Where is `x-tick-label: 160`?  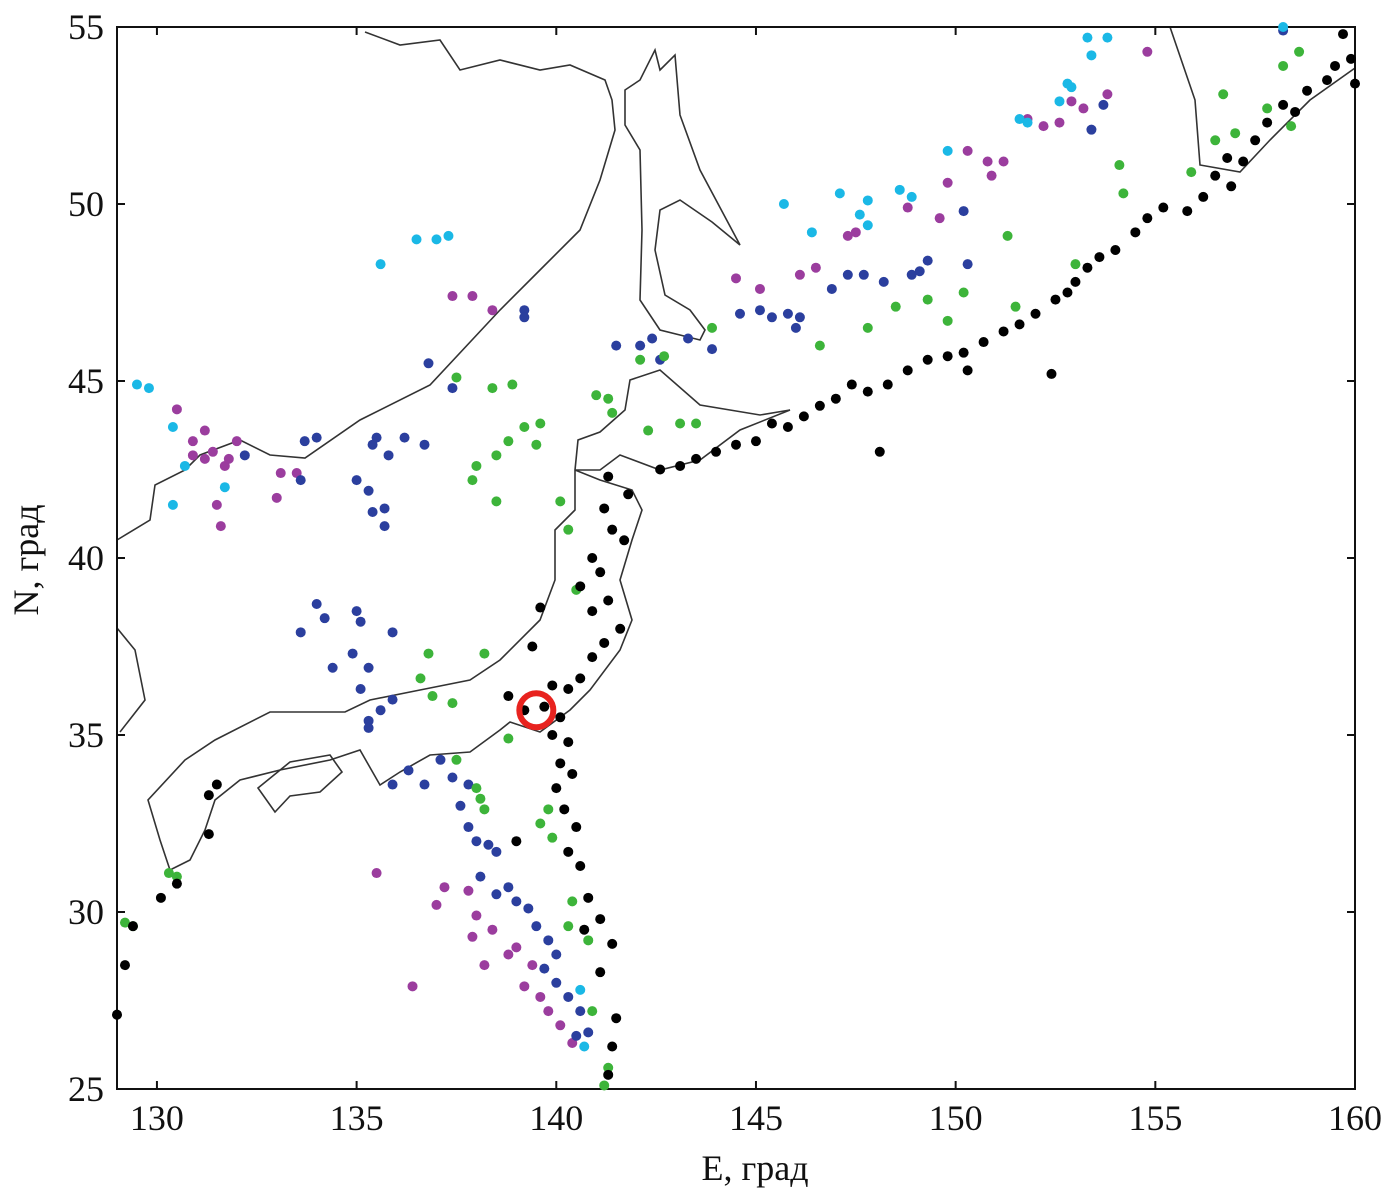
x-tick-label: 160 is located at coordinates (1355, 1118).